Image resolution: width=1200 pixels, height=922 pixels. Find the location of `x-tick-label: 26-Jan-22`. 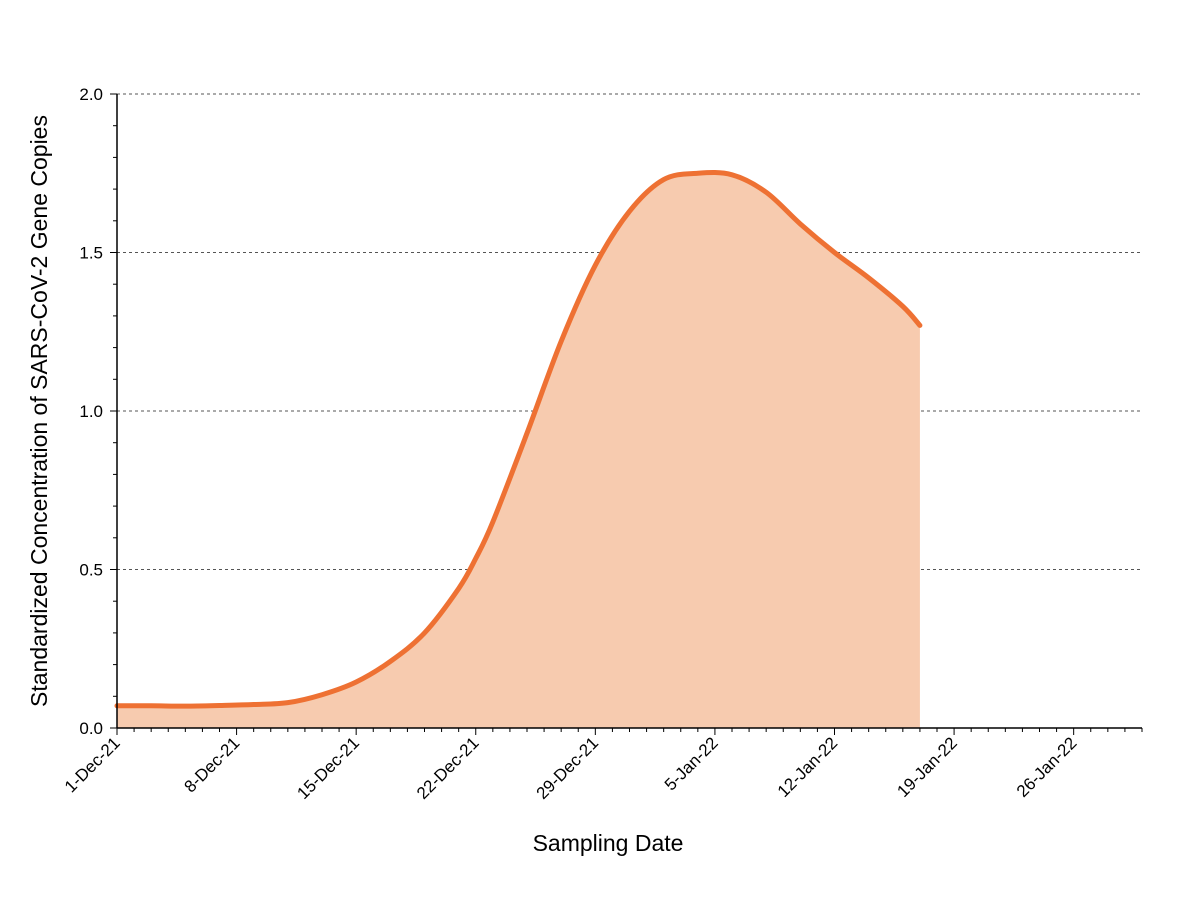

x-tick-label: 26-Jan-22 is located at coordinates (1047, 767).